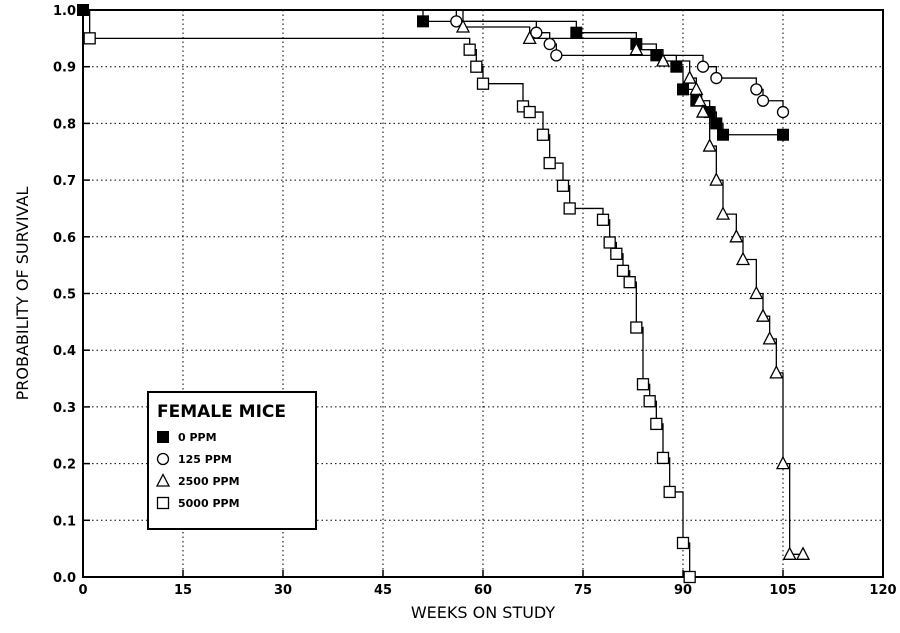 This screenshot has height=633, width=900. Describe the element at coordinates (383, 590) in the screenshot. I see `x-tick-label: 45` at that location.